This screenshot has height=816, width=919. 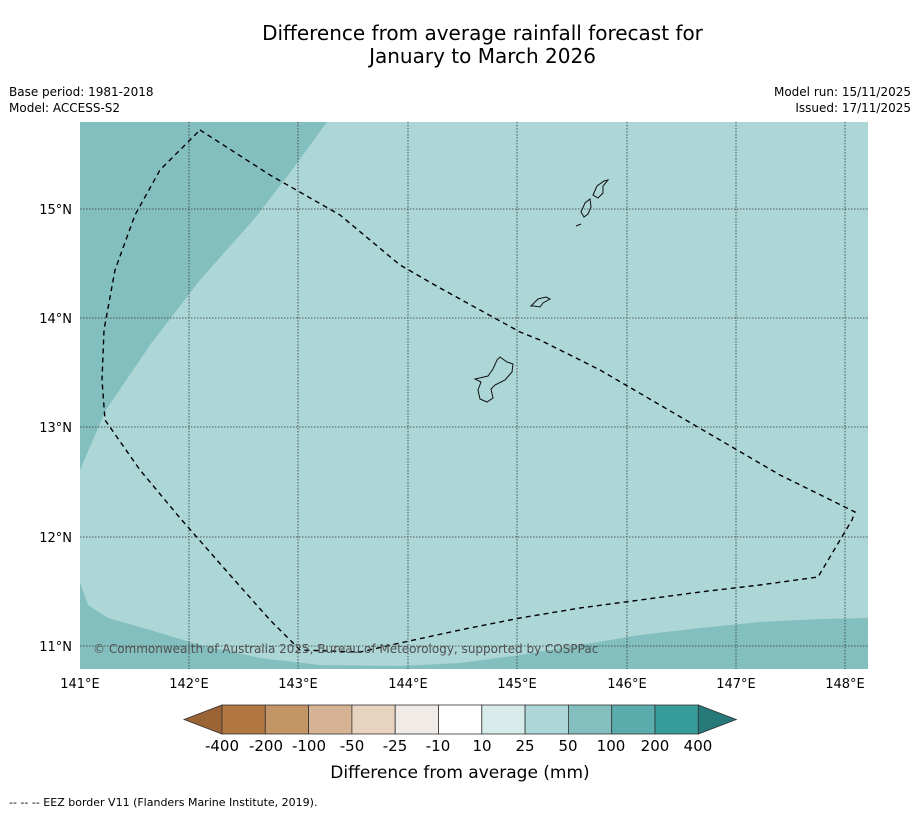 I want to click on colorbar-axis-label: Difference from average (mm), so click(x=459, y=773).